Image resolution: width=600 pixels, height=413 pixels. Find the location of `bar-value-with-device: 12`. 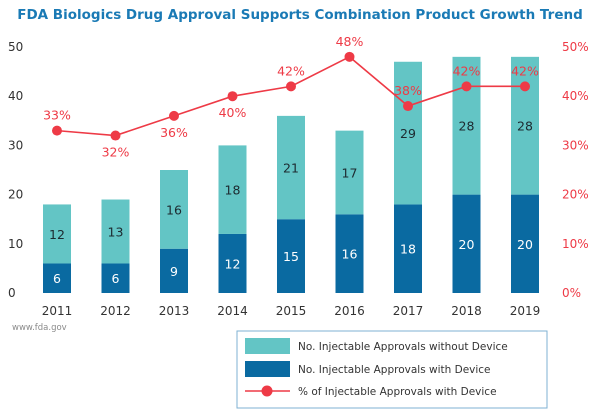

bar-value-with-device: 12 is located at coordinates (233, 263).